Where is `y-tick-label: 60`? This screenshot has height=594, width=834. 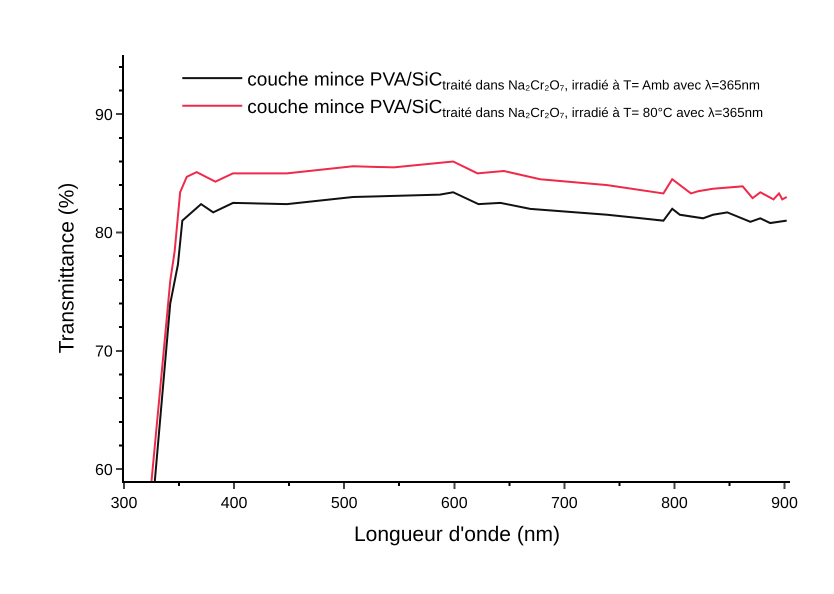
y-tick-label: 60 is located at coordinates (104, 470).